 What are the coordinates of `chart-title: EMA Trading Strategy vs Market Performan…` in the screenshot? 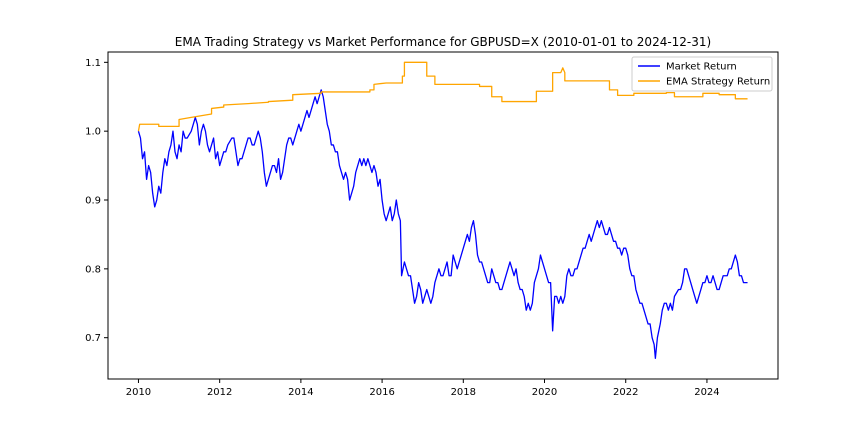 It's located at (443, 42).